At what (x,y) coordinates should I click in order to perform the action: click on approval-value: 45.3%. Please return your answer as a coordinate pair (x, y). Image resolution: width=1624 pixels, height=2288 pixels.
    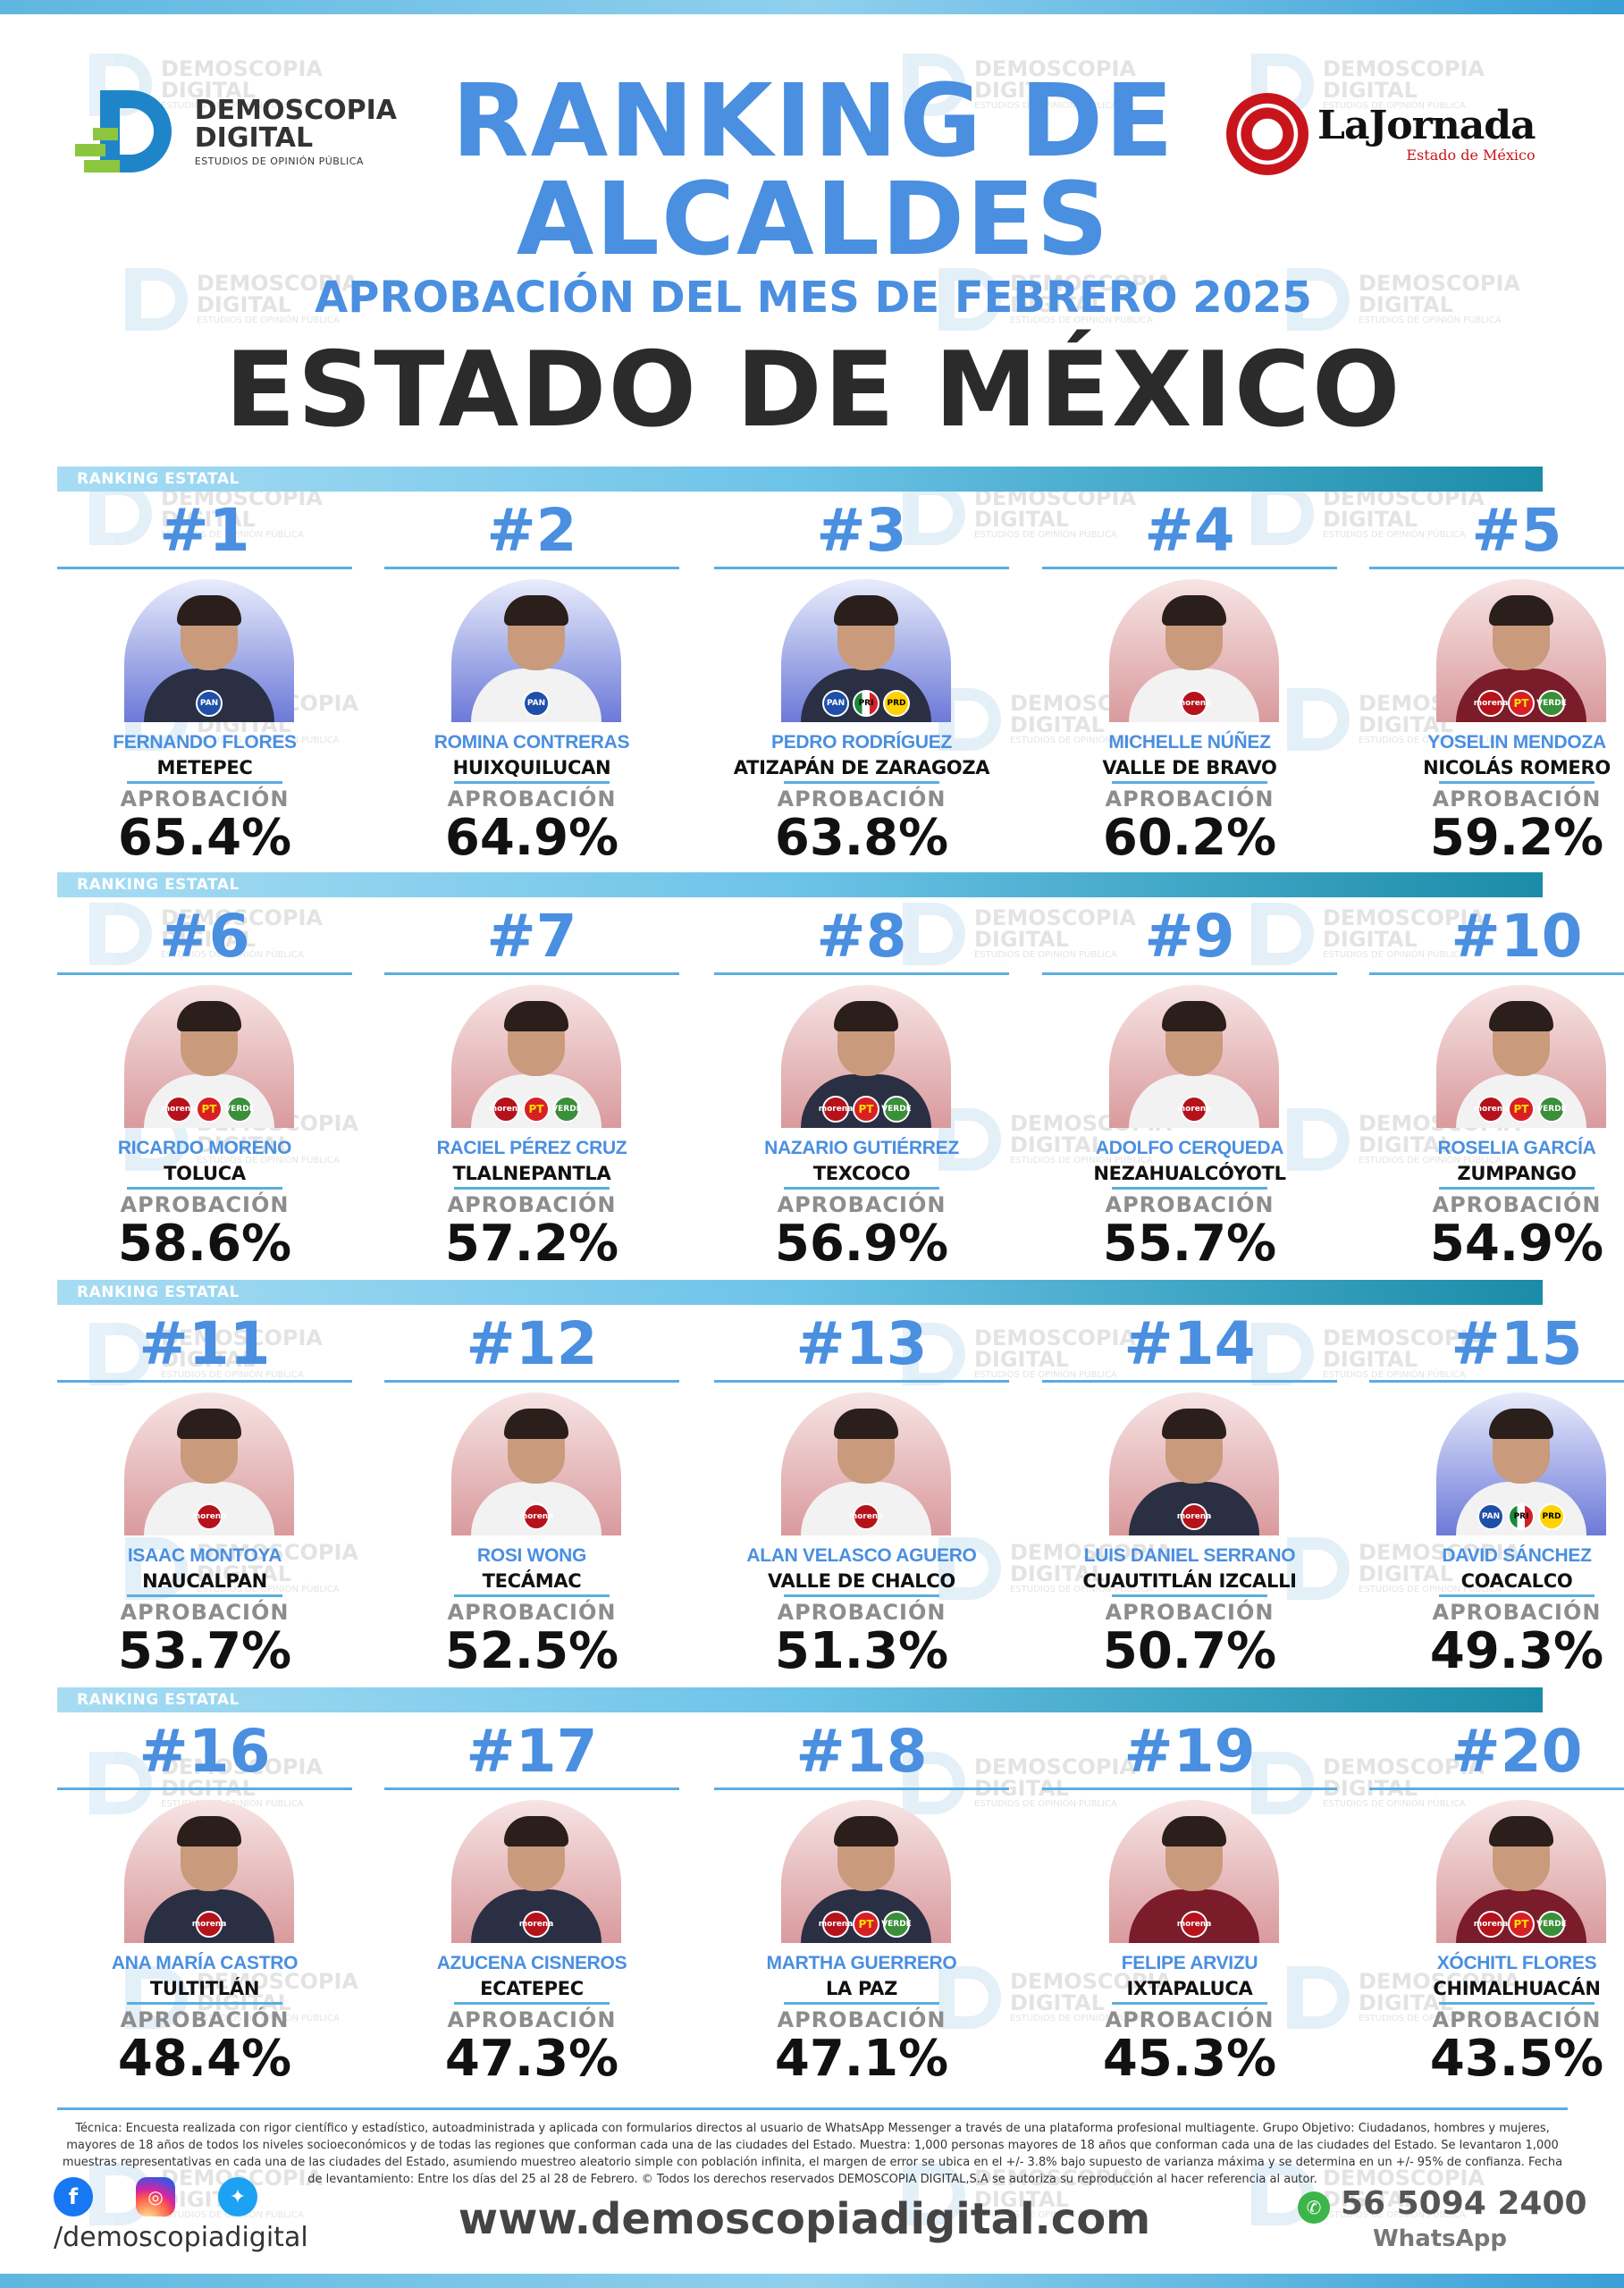
    Looking at the image, I should click on (1190, 2059).